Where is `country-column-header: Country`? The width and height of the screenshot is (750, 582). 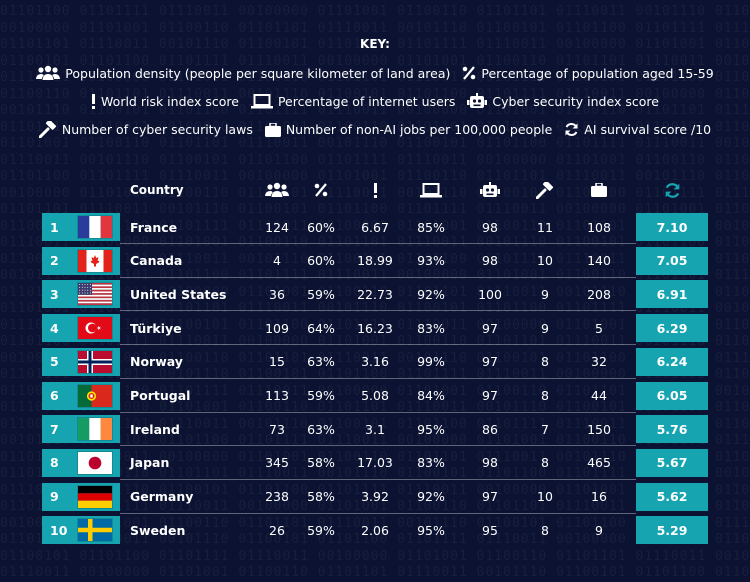
country-column-header: Country is located at coordinates (157, 190).